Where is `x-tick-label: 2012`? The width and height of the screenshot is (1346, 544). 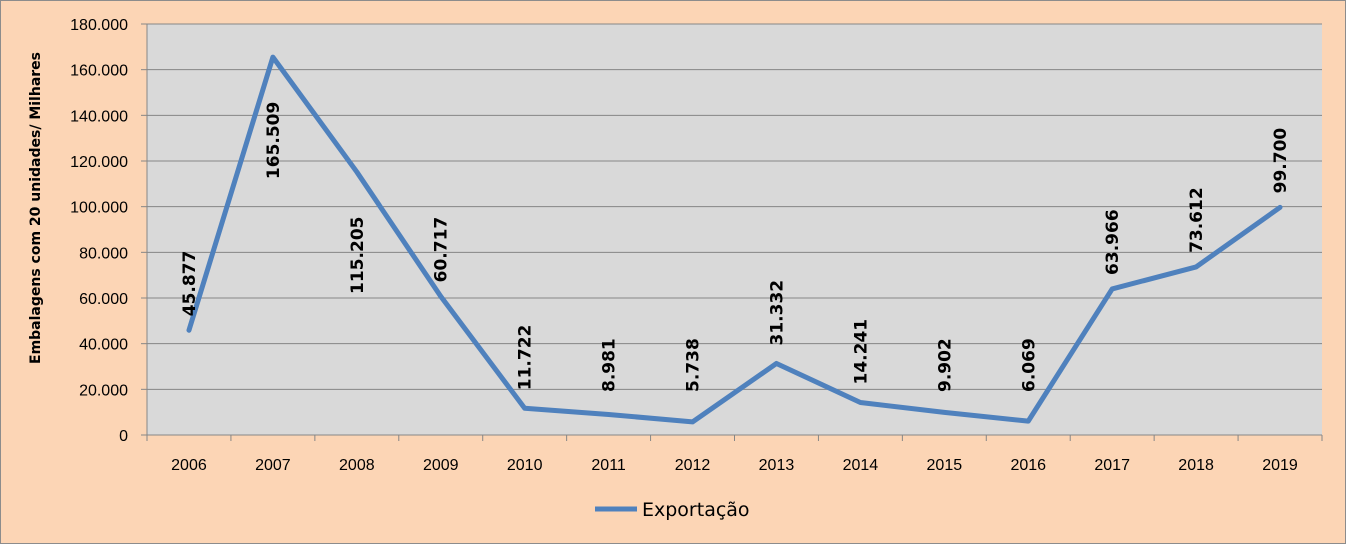
x-tick-label: 2012 is located at coordinates (693, 465).